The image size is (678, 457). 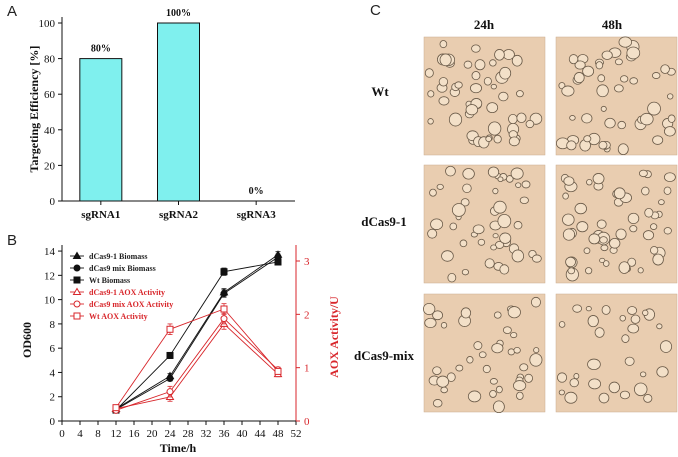 What do you see at coordinates (50, 166) in the screenshot?
I see `bar-chart-y-tick-label: 20` at bounding box center [50, 166].